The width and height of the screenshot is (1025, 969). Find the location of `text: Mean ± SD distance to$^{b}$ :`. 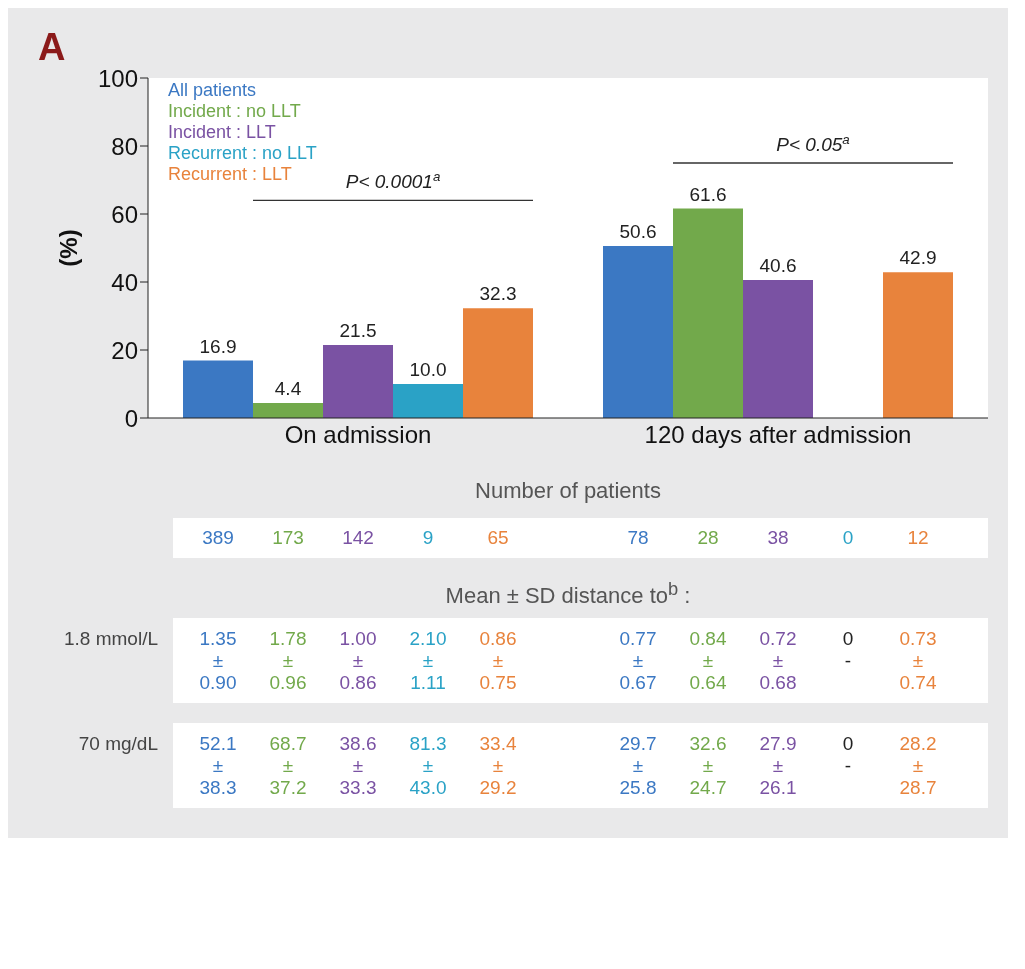

text: Mean ± SD distance to$^{b}$ : is located at coordinates (568, 594).